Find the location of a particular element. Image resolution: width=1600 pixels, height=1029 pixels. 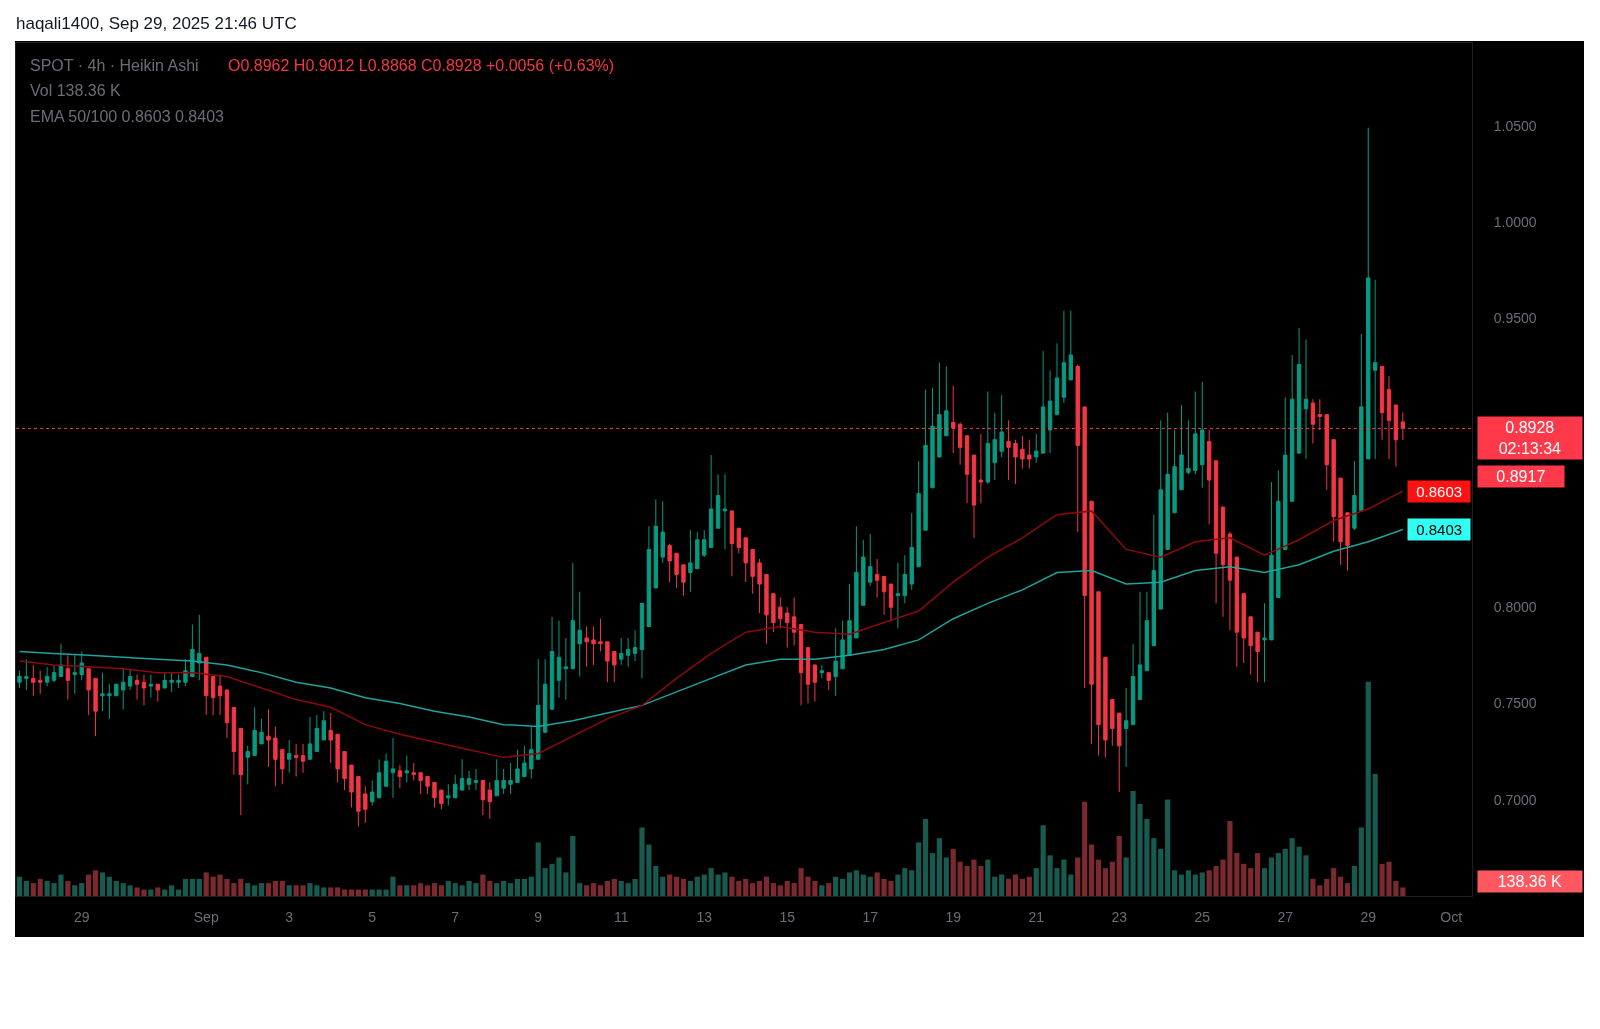

chart-title: haqali1400, Sep 29, 2025 21:46 UTC is located at coordinates (156, 23).